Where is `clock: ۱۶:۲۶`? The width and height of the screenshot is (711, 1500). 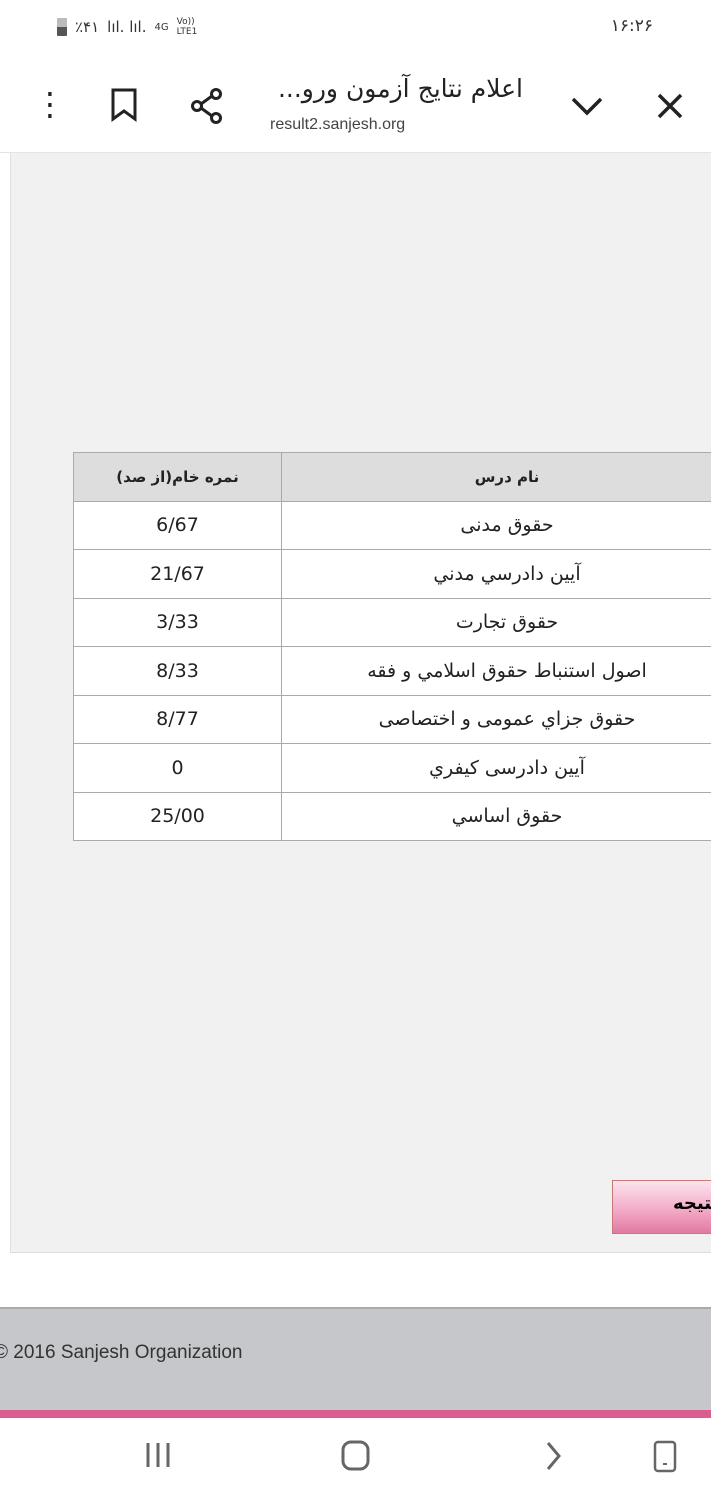
clock: ۱۶:۲۶ is located at coordinates (631, 26).